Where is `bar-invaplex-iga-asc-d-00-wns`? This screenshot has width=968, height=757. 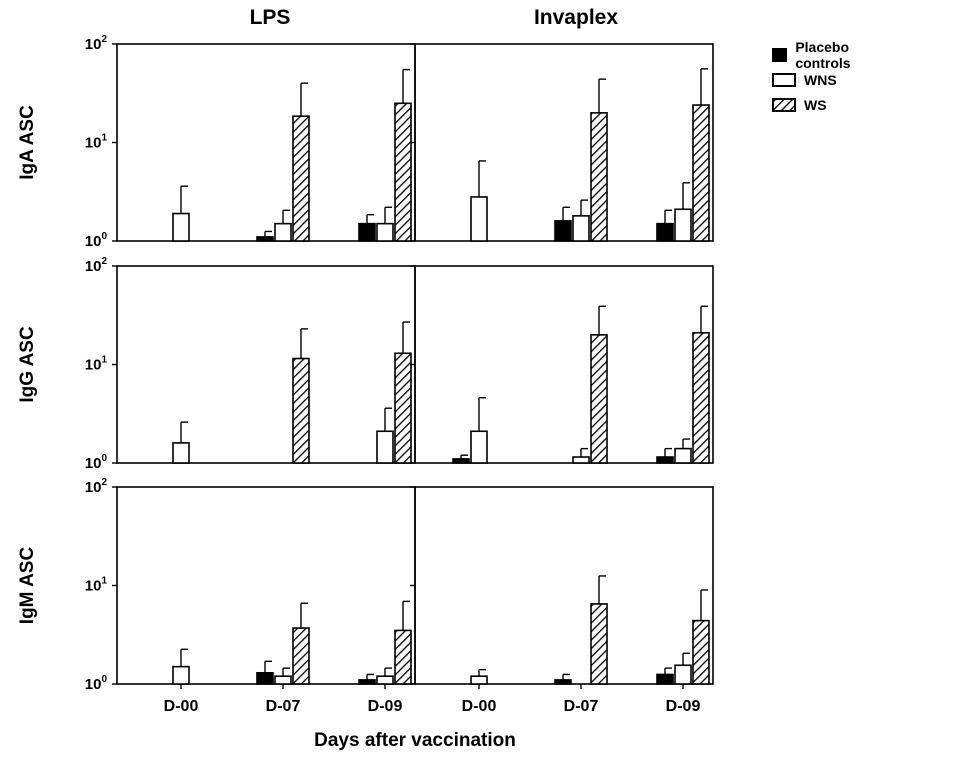
bar-invaplex-iga-asc-d-00-wns is located at coordinates (479, 219).